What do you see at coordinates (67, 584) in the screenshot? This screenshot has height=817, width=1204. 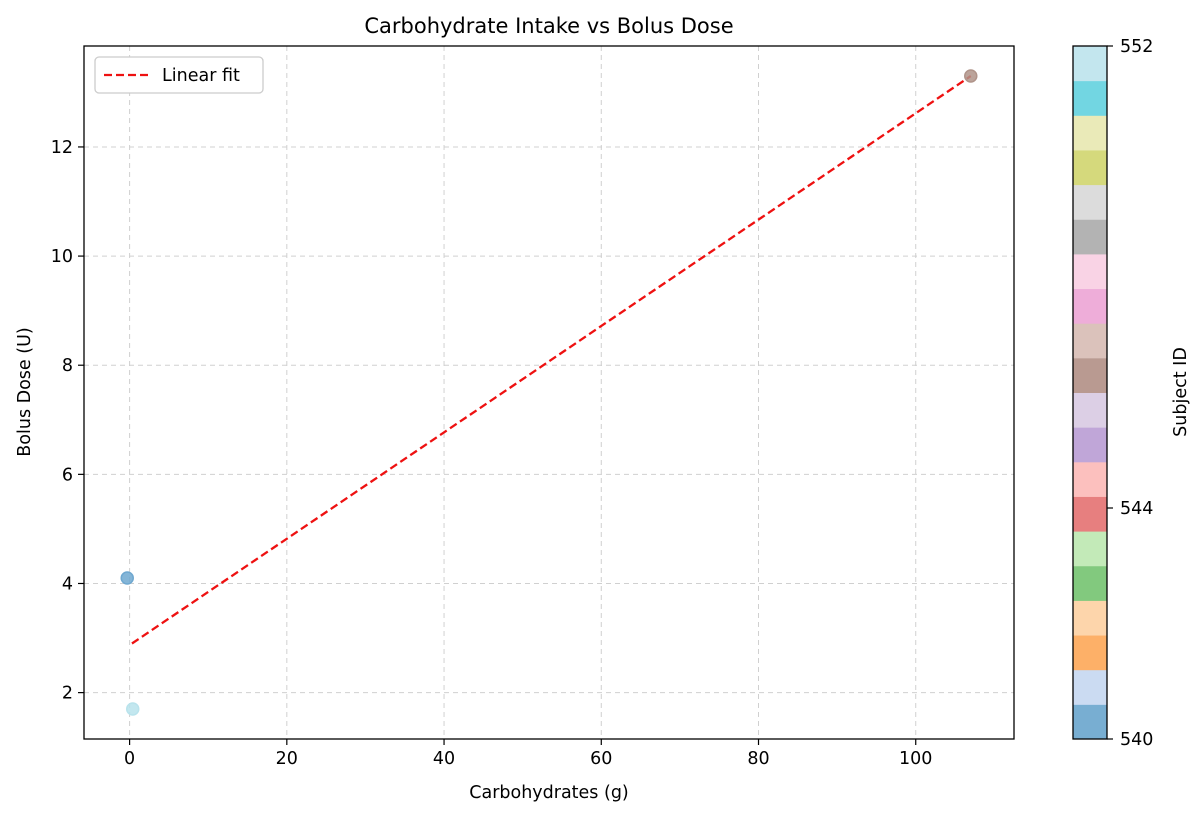 I see `y-tick-label: 4` at bounding box center [67, 584].